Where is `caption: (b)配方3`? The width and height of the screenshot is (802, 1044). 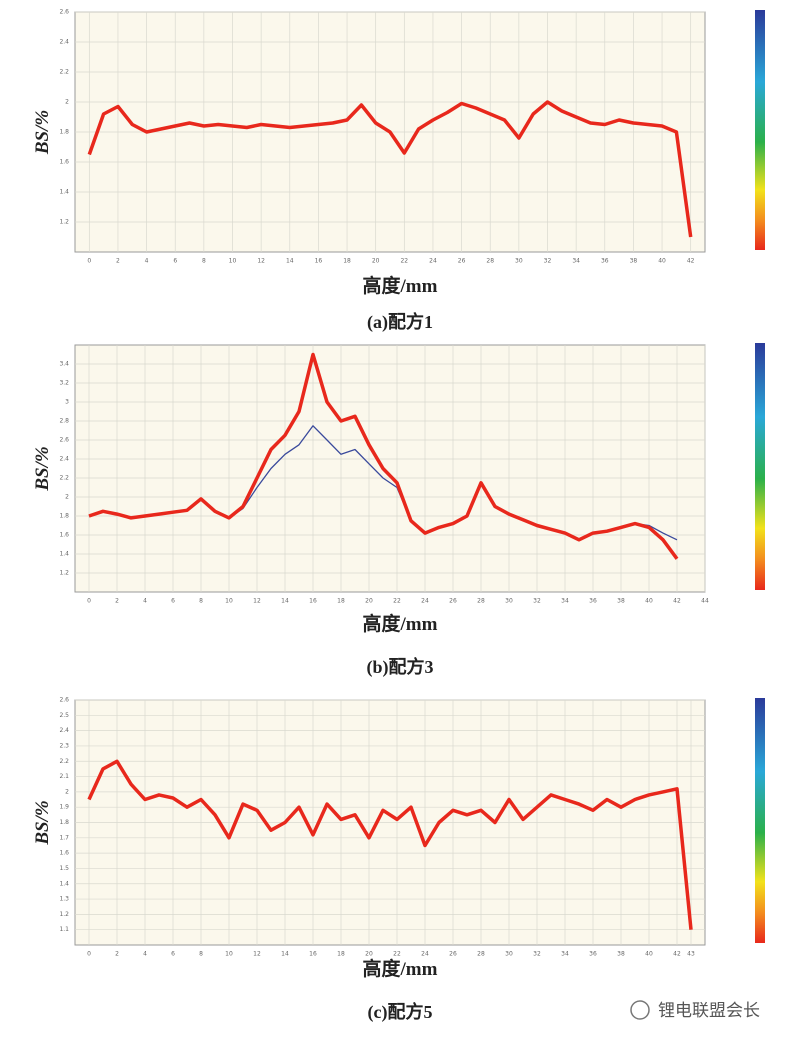
caption: (b)配方3 is located at coordinates (400, 667).